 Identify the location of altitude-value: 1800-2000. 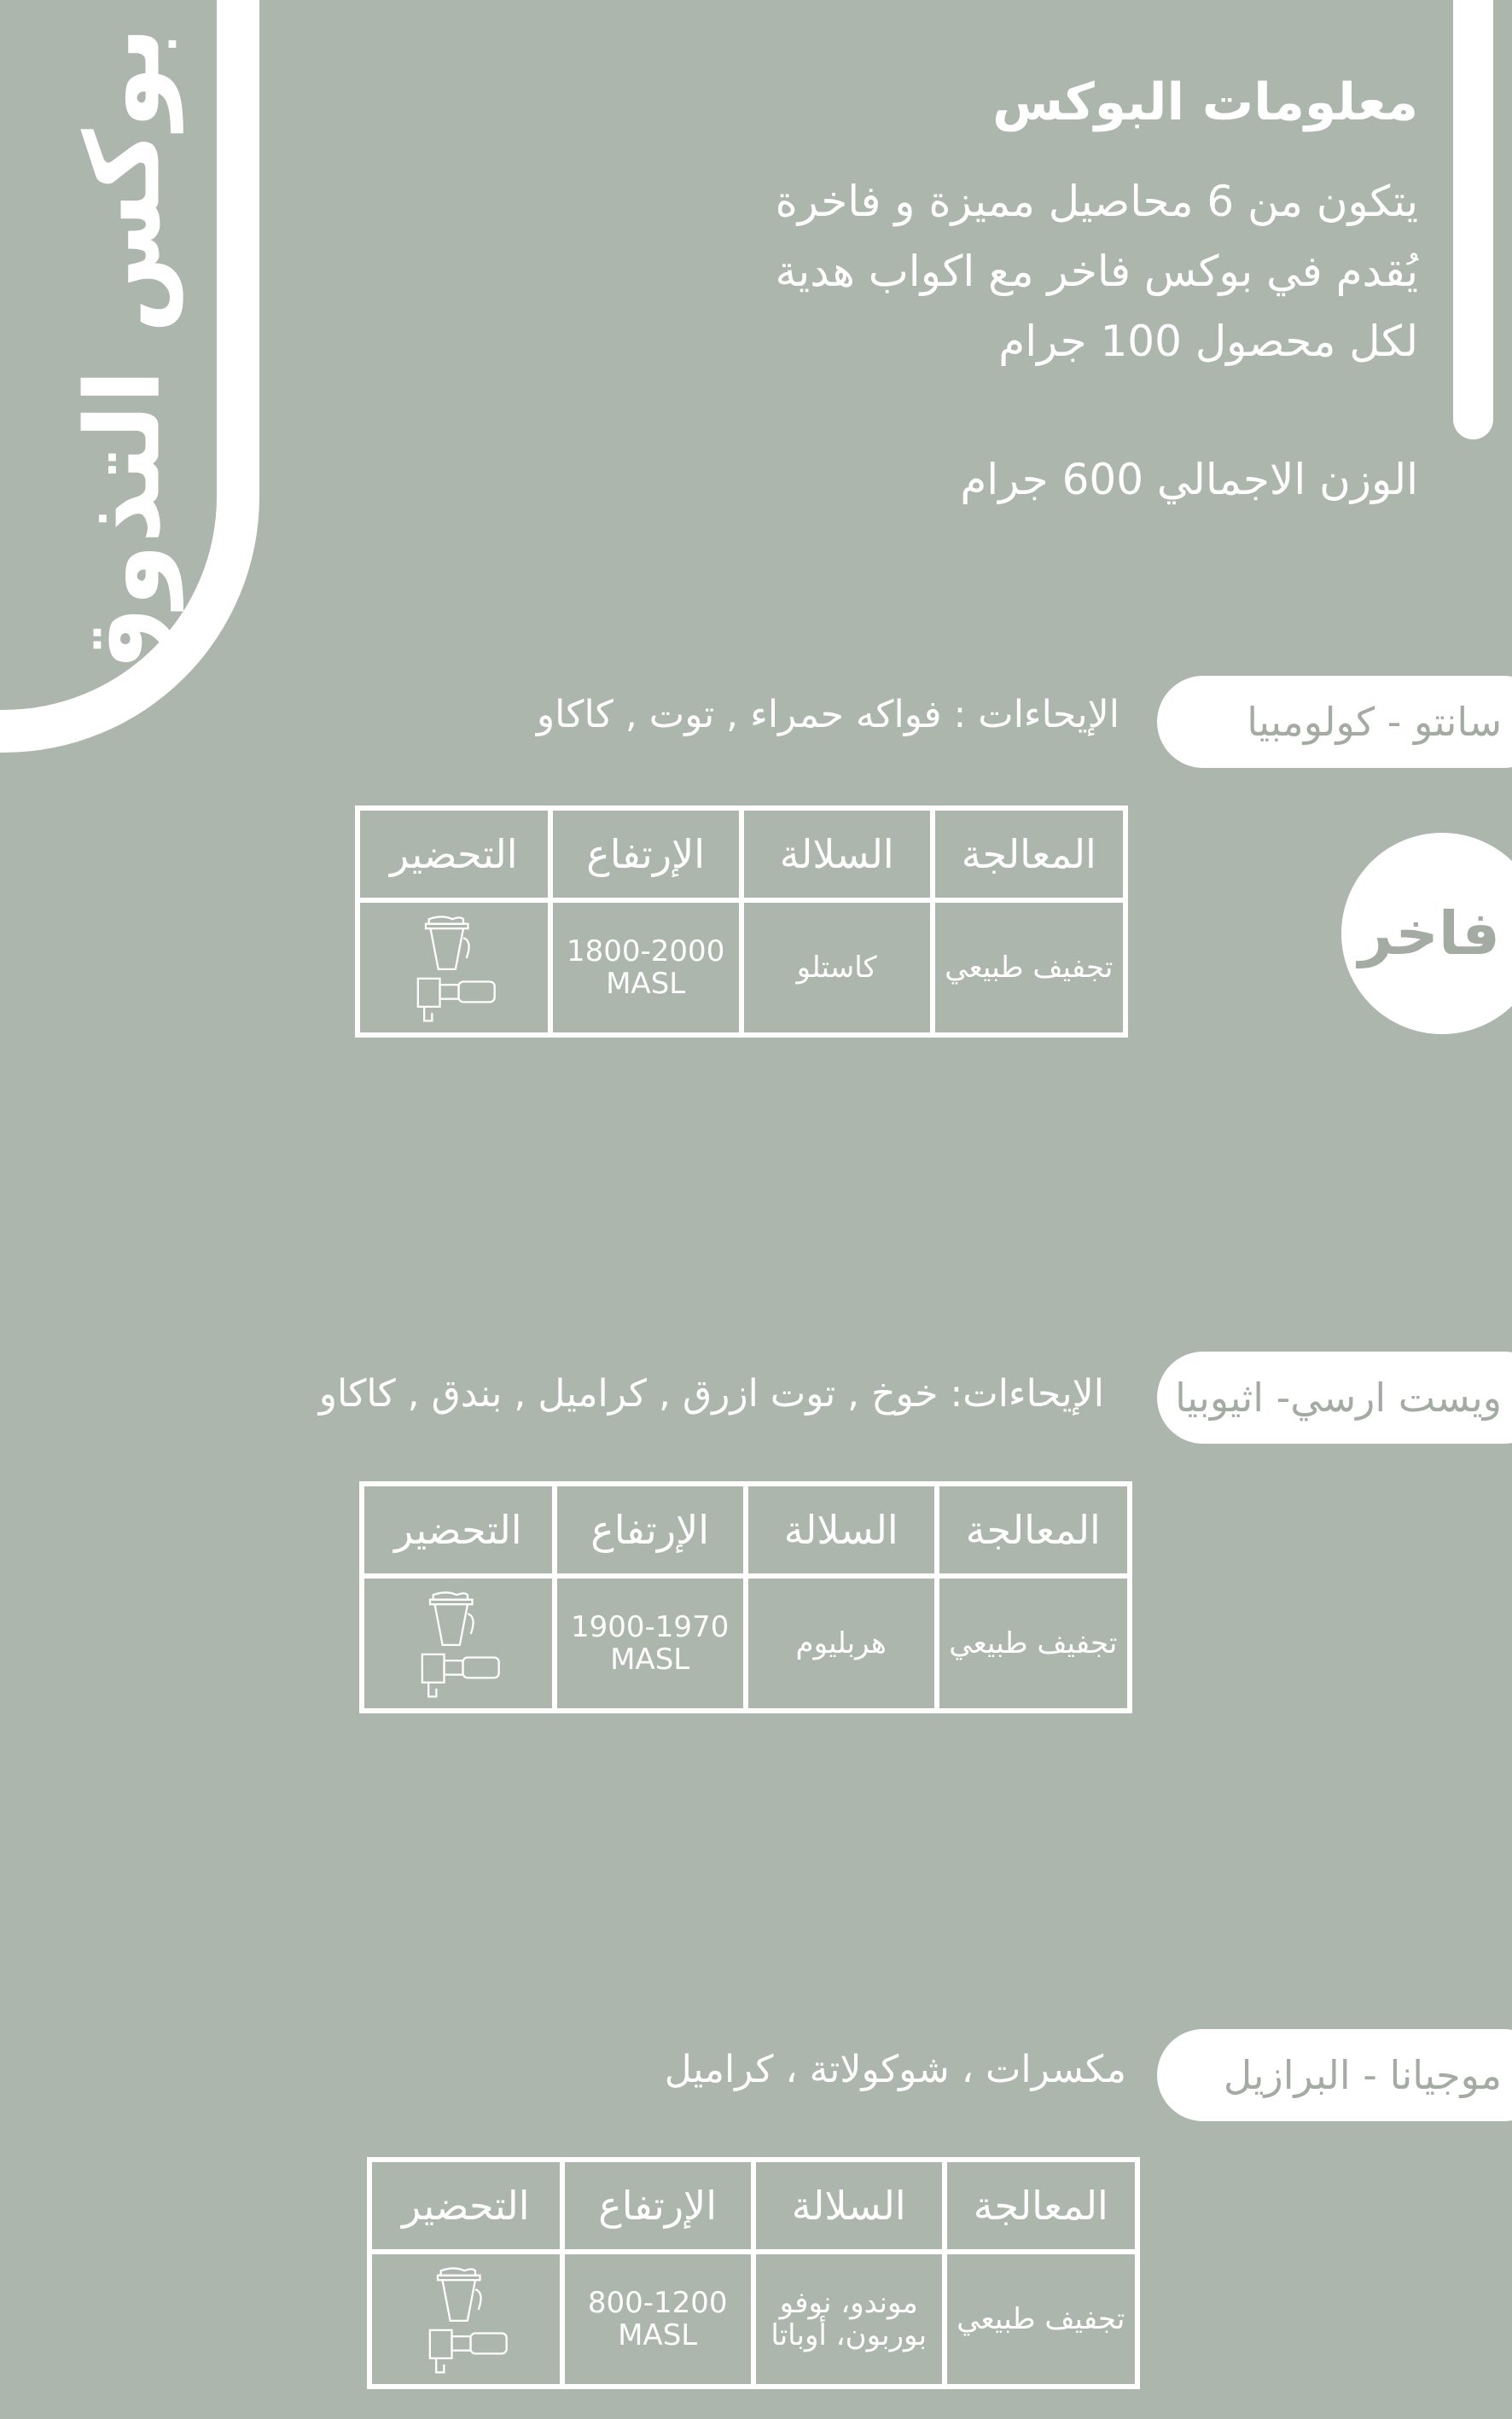
(646, 951).